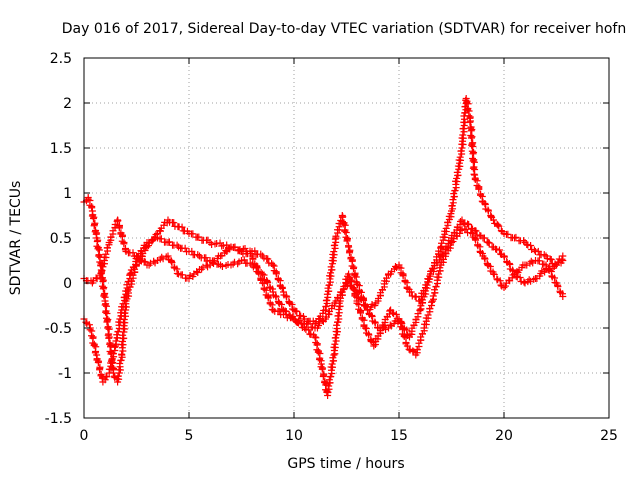 This screenshot has height=480, width=640. What do you see at coordinates (16, 238) in the screenshot?
I see `y-axis-label: SDTVAR / TECUs` at bounding box center [16, 238].